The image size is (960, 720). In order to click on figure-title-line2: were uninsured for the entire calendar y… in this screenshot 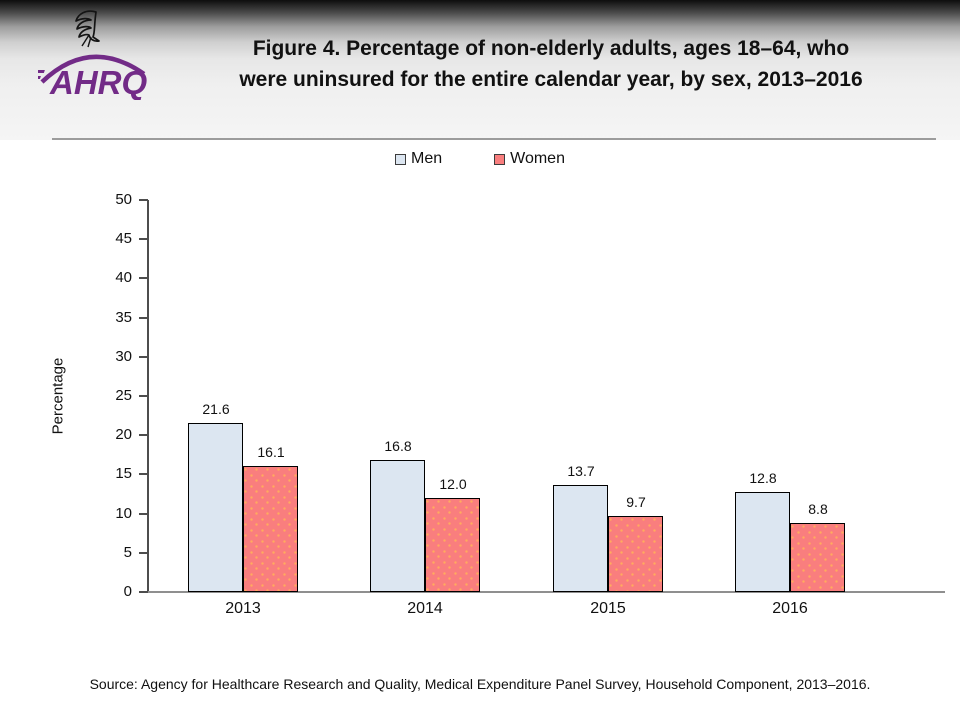, I will do `click(551, 79)`.